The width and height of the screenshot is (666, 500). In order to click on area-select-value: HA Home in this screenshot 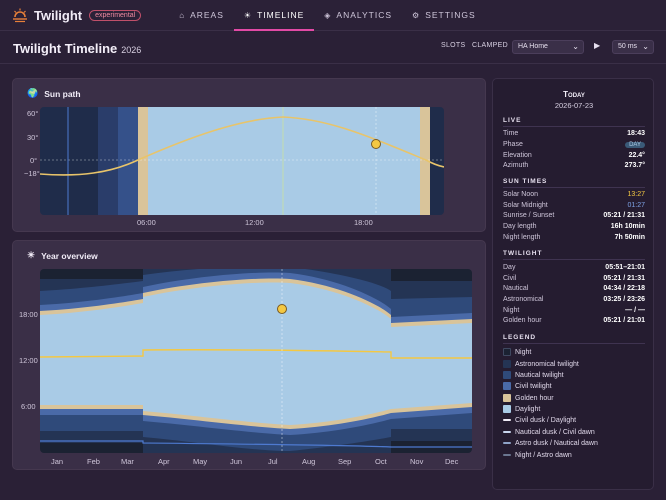, I will do `click(533, 46)`.